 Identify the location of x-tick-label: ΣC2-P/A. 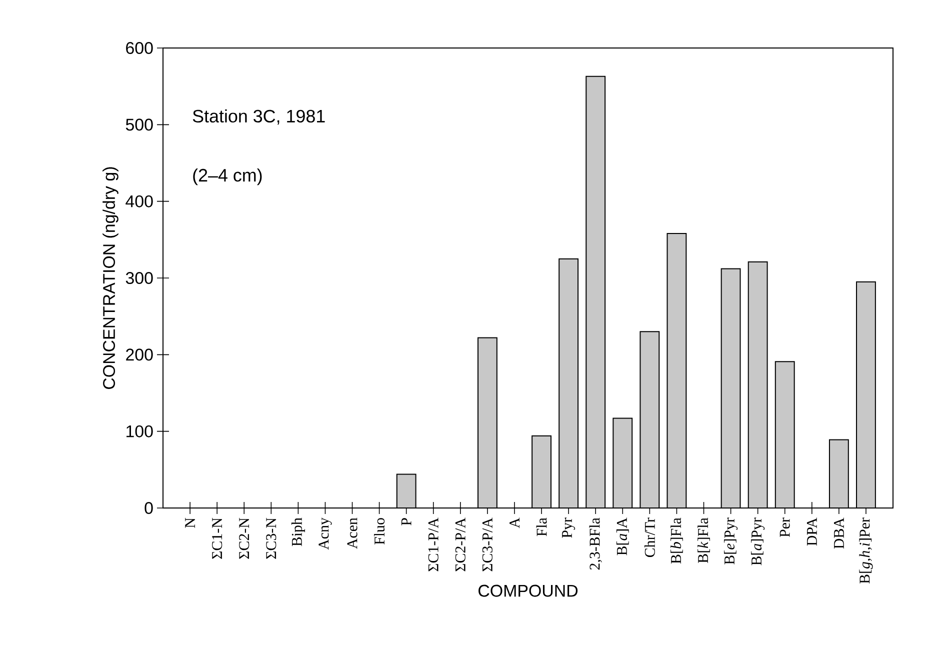
(460, 545).